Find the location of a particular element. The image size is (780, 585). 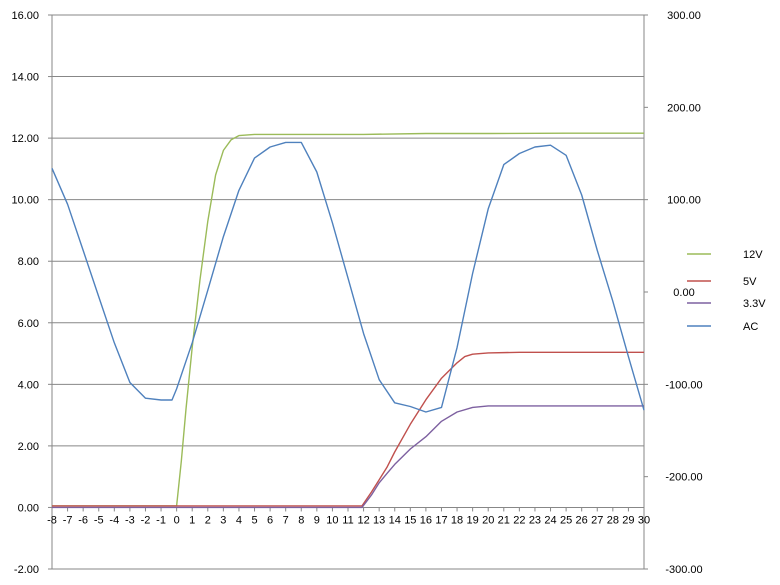

y-tick-label: 6.00 is located at coordinates (28, 324).